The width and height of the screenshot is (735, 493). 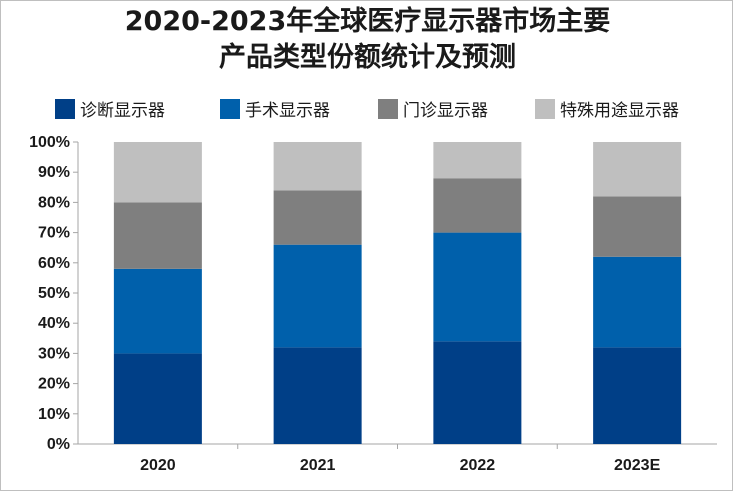 I want to click on legend-swatch-outpatient, so click(x=388, y=108).